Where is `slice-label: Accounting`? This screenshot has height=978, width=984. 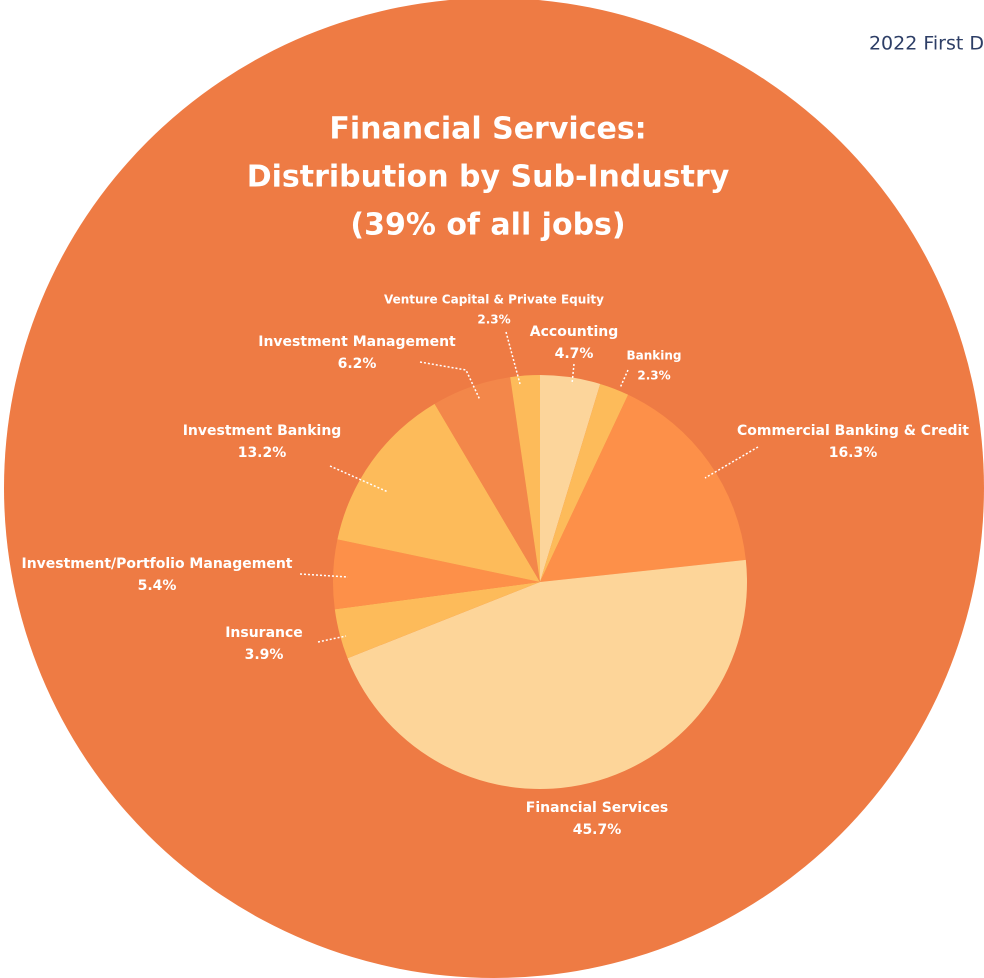 slice-label: Accounting is located at coordinates (574, 332).